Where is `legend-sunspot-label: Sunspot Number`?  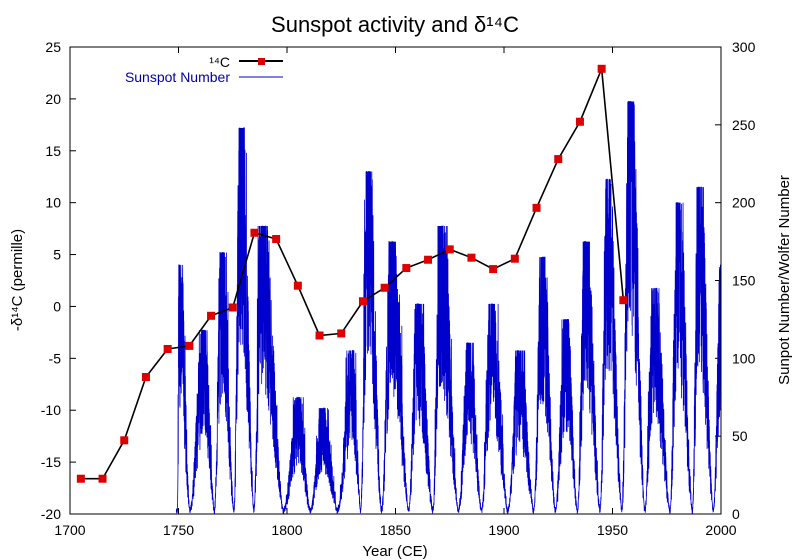 legend-sunspot-label: Sunspot Number is located at coordinates (177, 77).